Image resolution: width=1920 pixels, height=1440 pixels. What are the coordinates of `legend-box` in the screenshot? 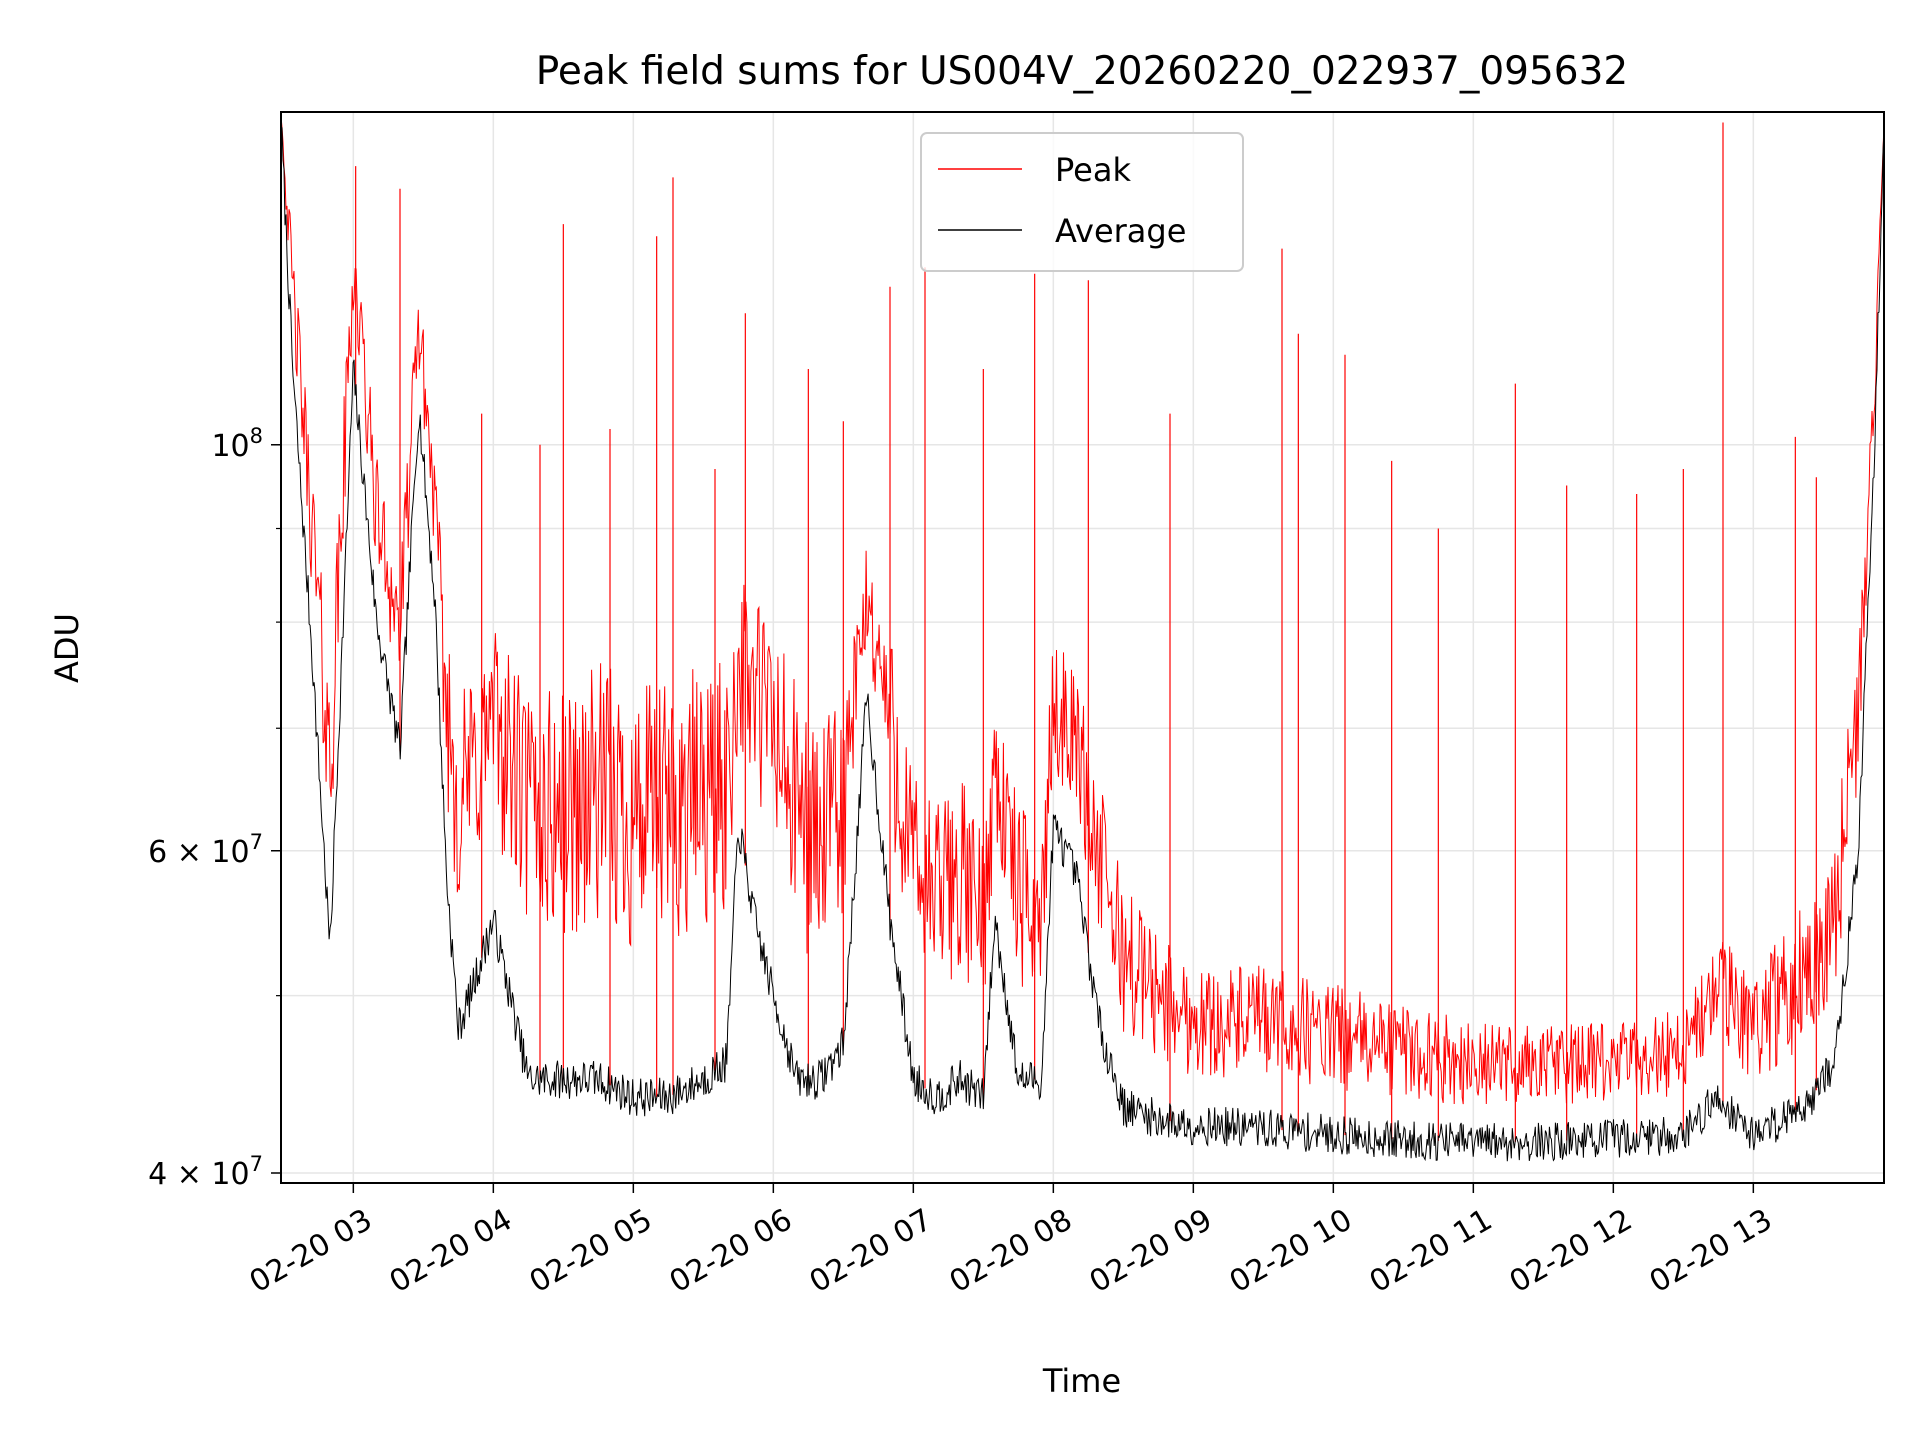 It's located at (1082, 202).